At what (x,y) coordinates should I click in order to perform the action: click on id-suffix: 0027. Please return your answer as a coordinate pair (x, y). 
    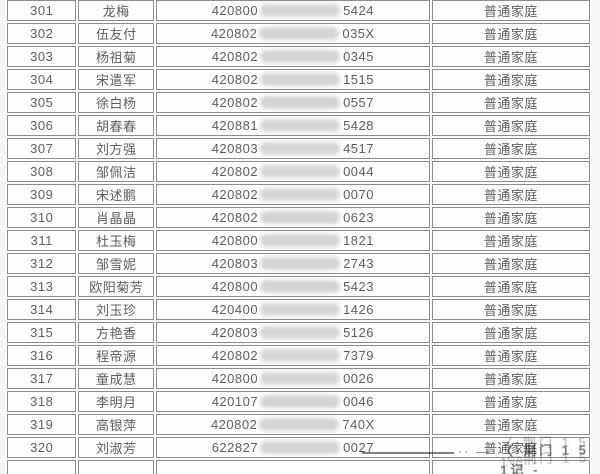
    Looking at the image, I should click on (358, 448).